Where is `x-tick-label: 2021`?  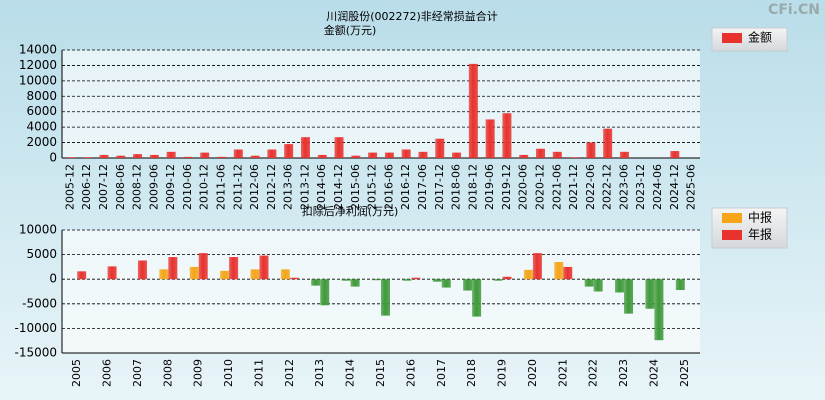 x-tick-label: 2021 is located at coordinates (562, 373).